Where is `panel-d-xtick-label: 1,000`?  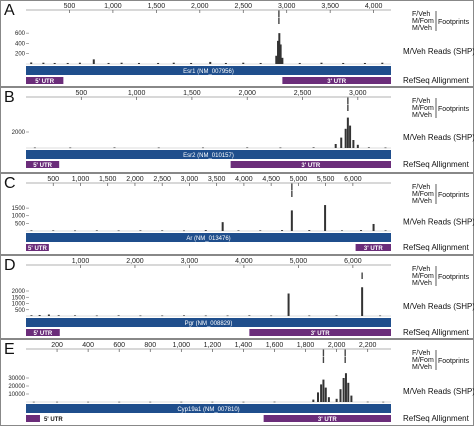
panel-d-xtick-label: 1,000 is located at coordinates (81, 261).